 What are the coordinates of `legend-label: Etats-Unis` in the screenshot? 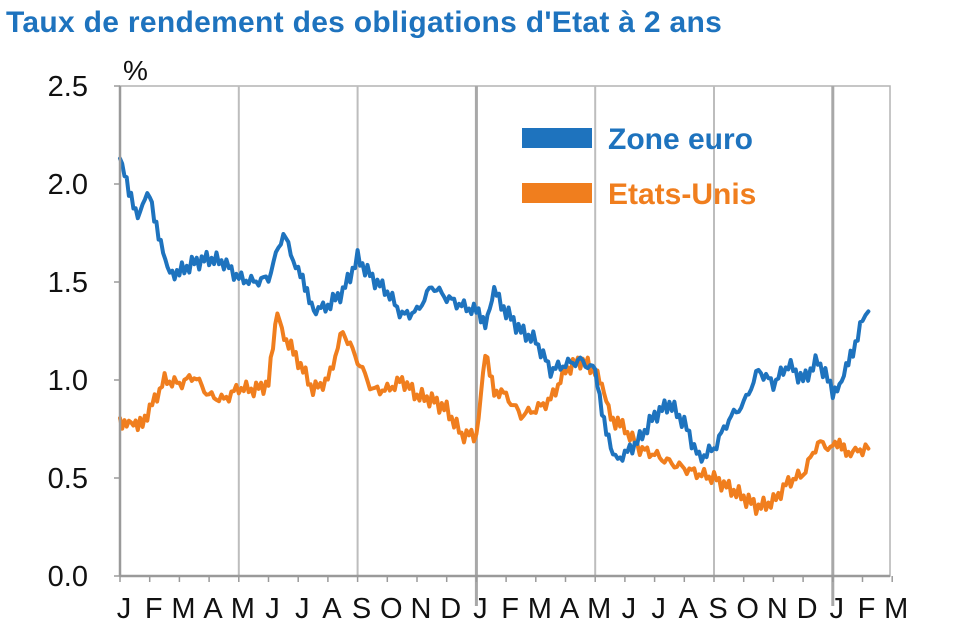 It's located at (682, 194).